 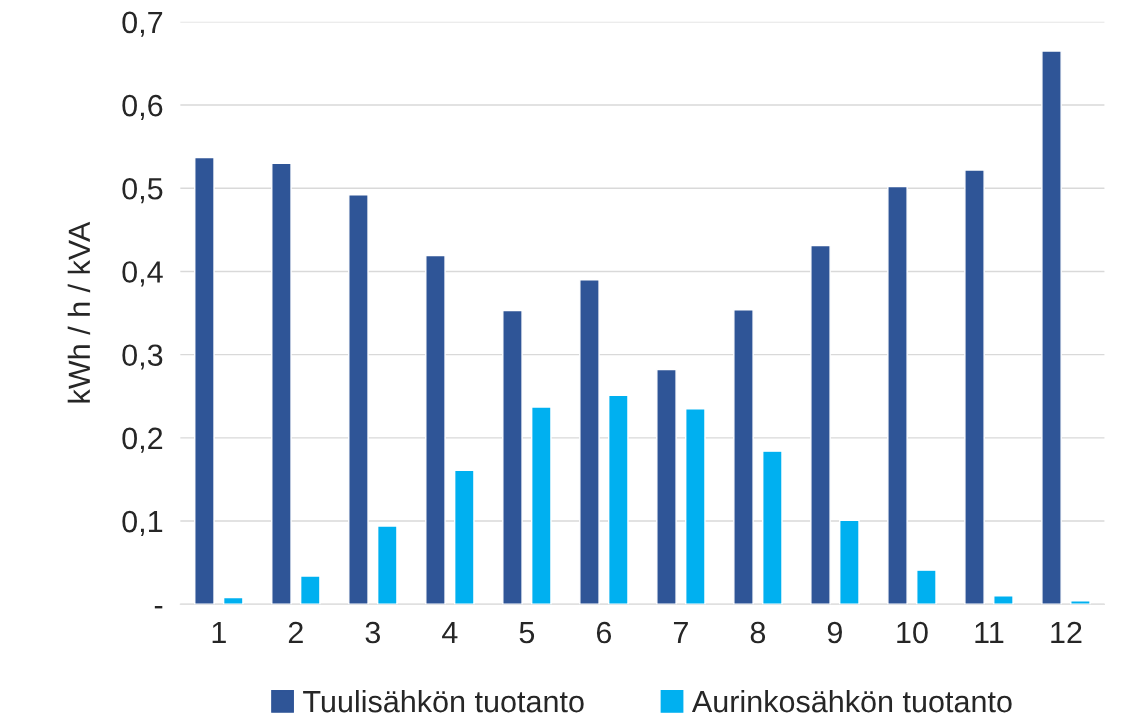 What do you see at coordinates (142, 357) in the screenshot?
I see `y-tick-label: 0,3` at bounding box center [142, 357].